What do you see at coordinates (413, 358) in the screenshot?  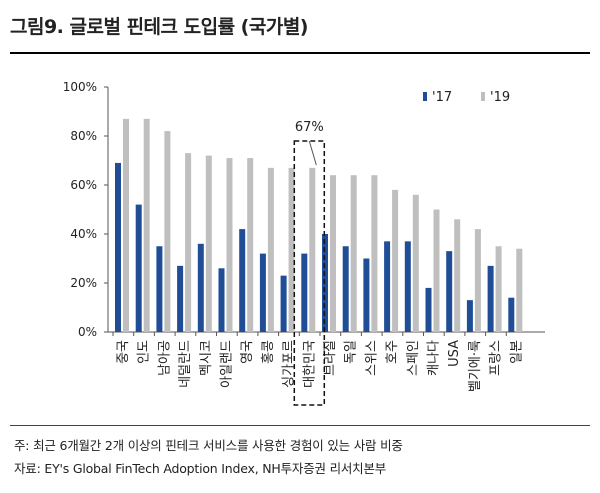 I see `x-tick-label: 스페인` at bounding box center [413, 358].